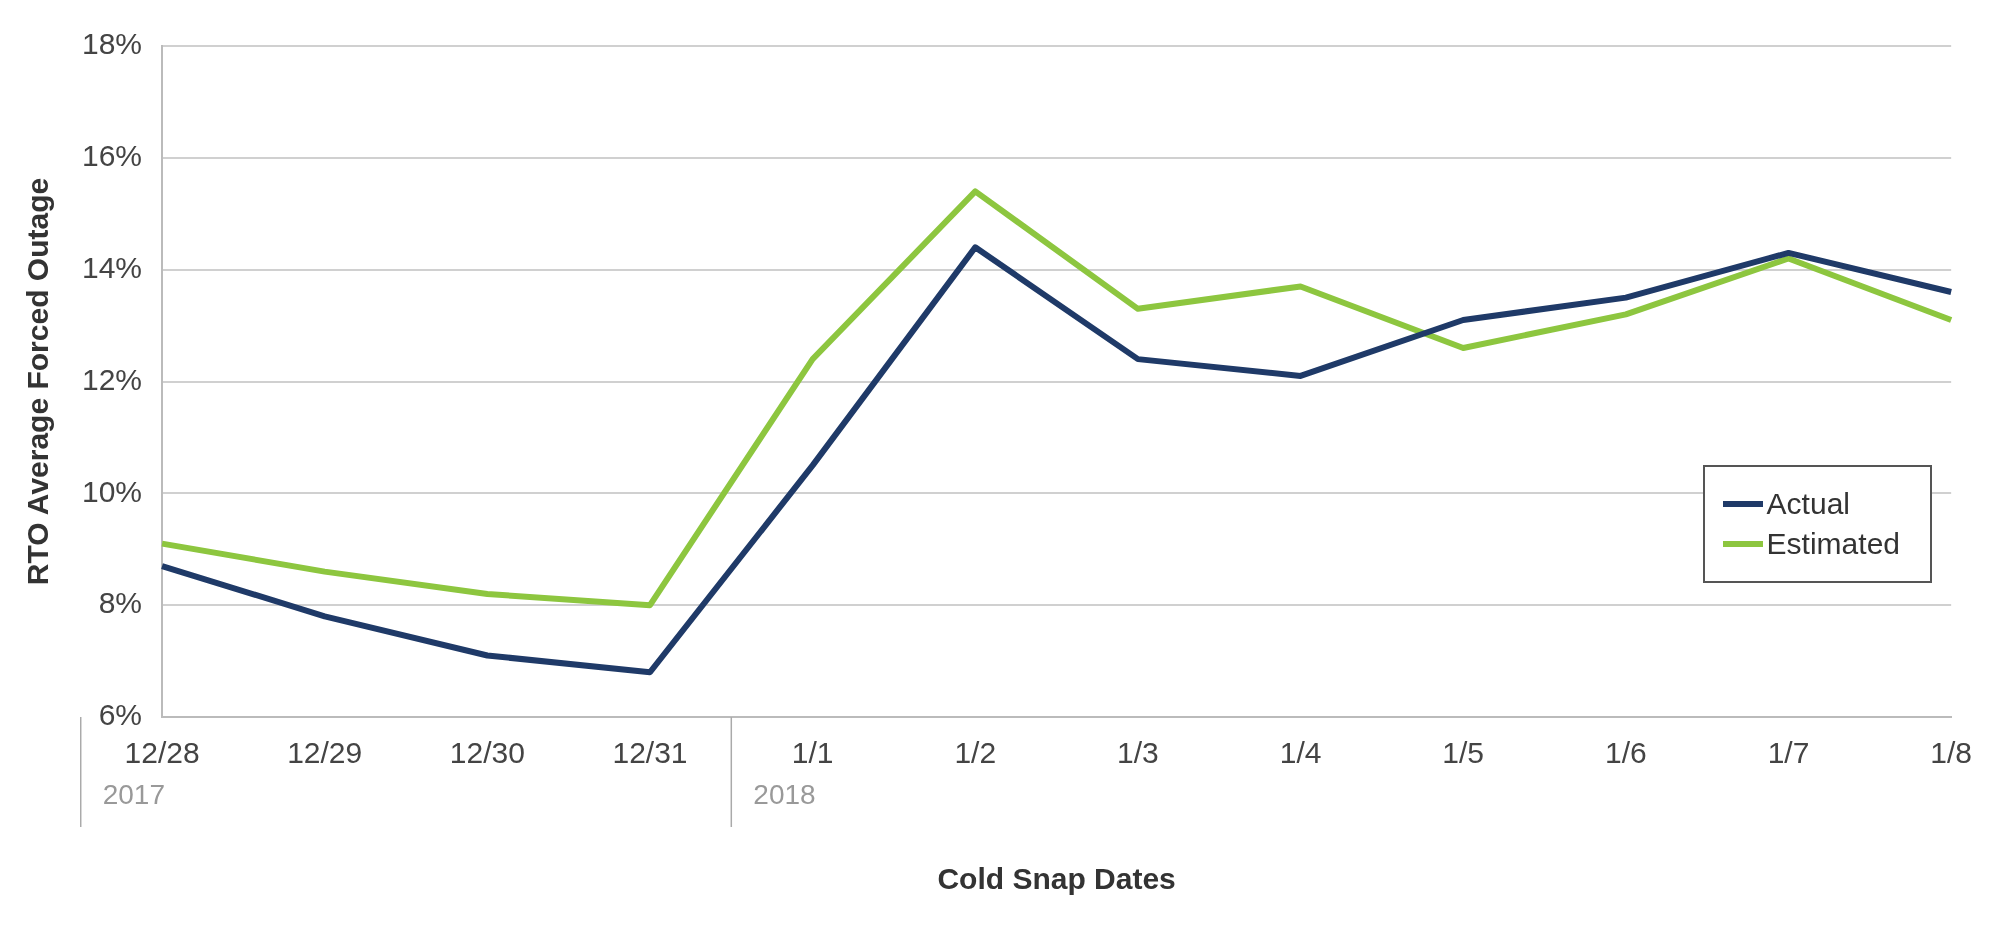 This screenshot has width=2000, height=929. What do you see at coordinates (1808, 504) in the screenshot?
I see `legend-label: Actual` at bounding box center [1808, 504].